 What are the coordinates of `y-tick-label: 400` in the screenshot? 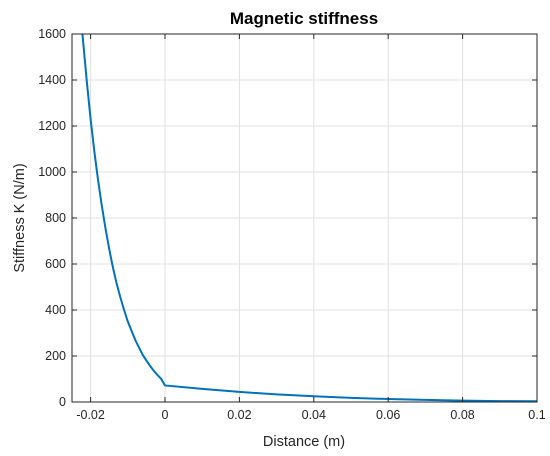 It's located at (55, 310).